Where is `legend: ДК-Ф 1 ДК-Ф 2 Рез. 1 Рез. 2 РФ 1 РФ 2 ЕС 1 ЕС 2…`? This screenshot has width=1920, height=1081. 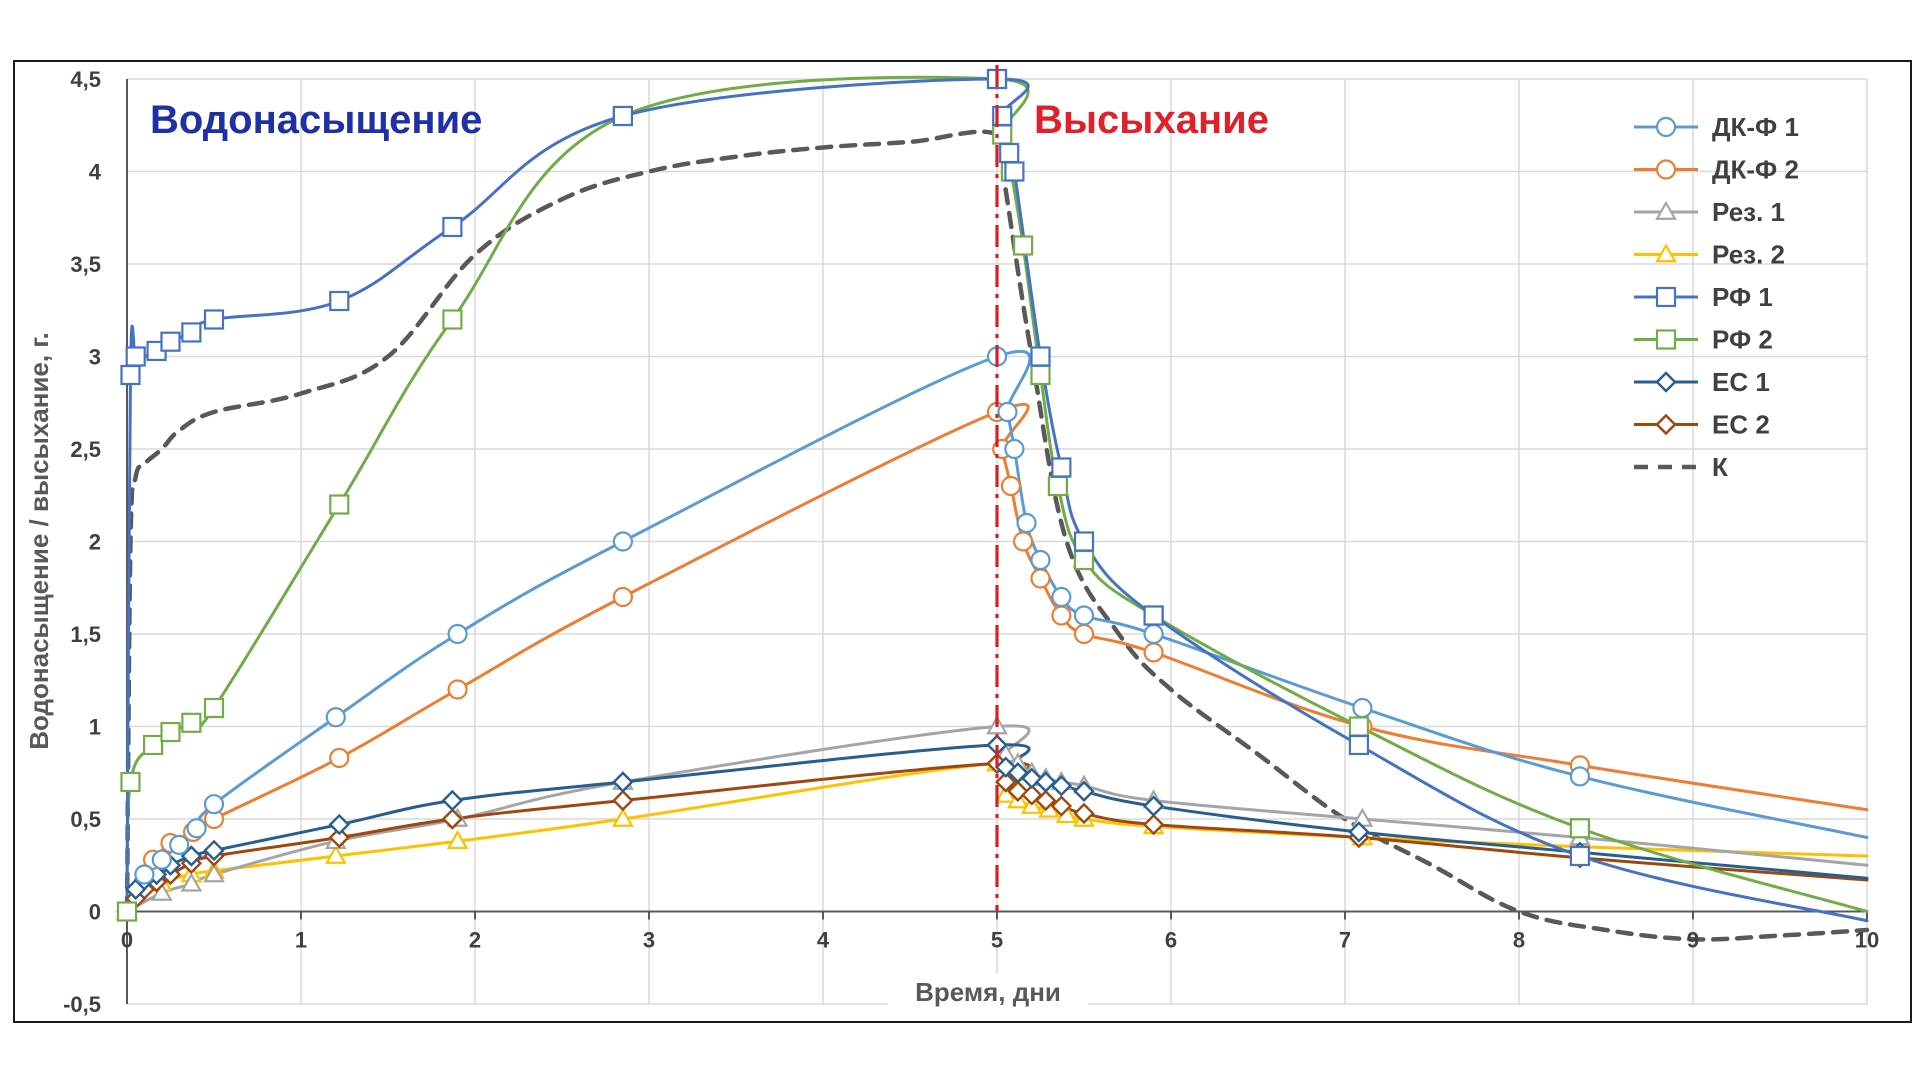 legend: ДК-Ф 1 ДК-Ф 2 Рез. 1 Рез. 2 РФ 1 РФ 2 ЕС 1 ЕС 2… is located at coordinates (1716, 297).